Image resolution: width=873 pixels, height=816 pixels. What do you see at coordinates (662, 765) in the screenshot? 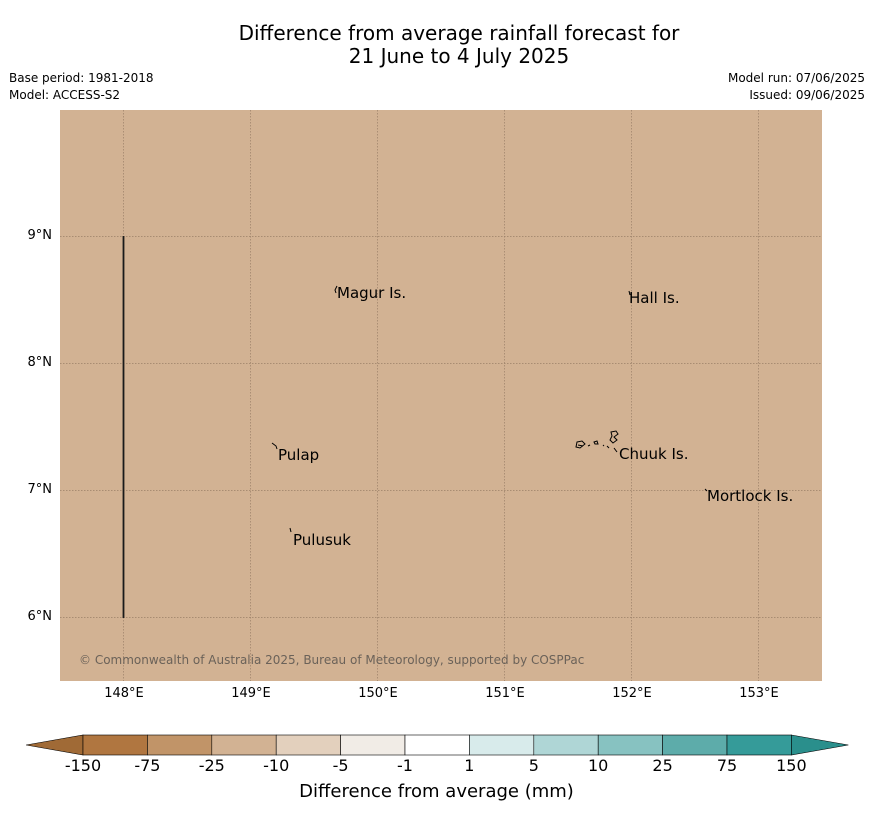
I see `colorbar-tick-label: 25` at bounding box center [662, 765].